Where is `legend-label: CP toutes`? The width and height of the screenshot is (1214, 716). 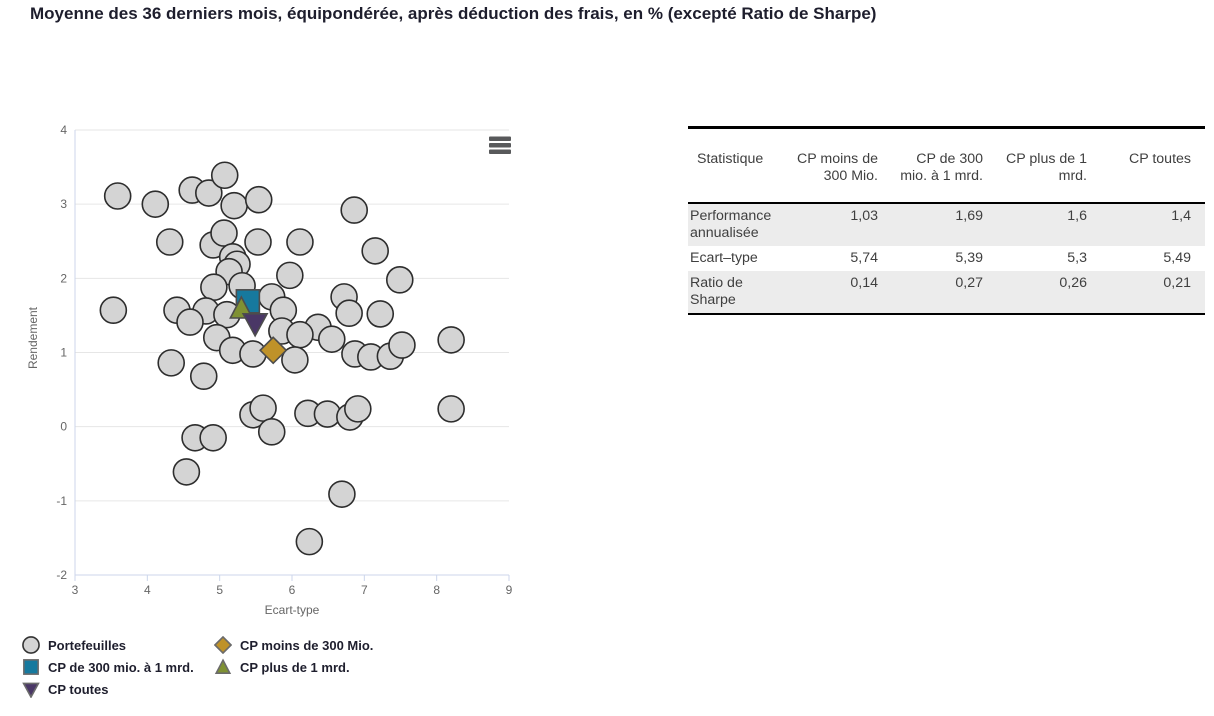
legend-label: CP toutes is located at coordinates (78, 689).